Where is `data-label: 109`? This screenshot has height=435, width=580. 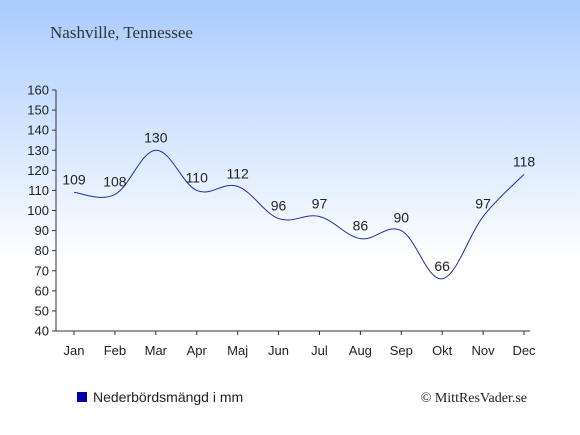
data-label: 109 is located at coordinates (74, 179).